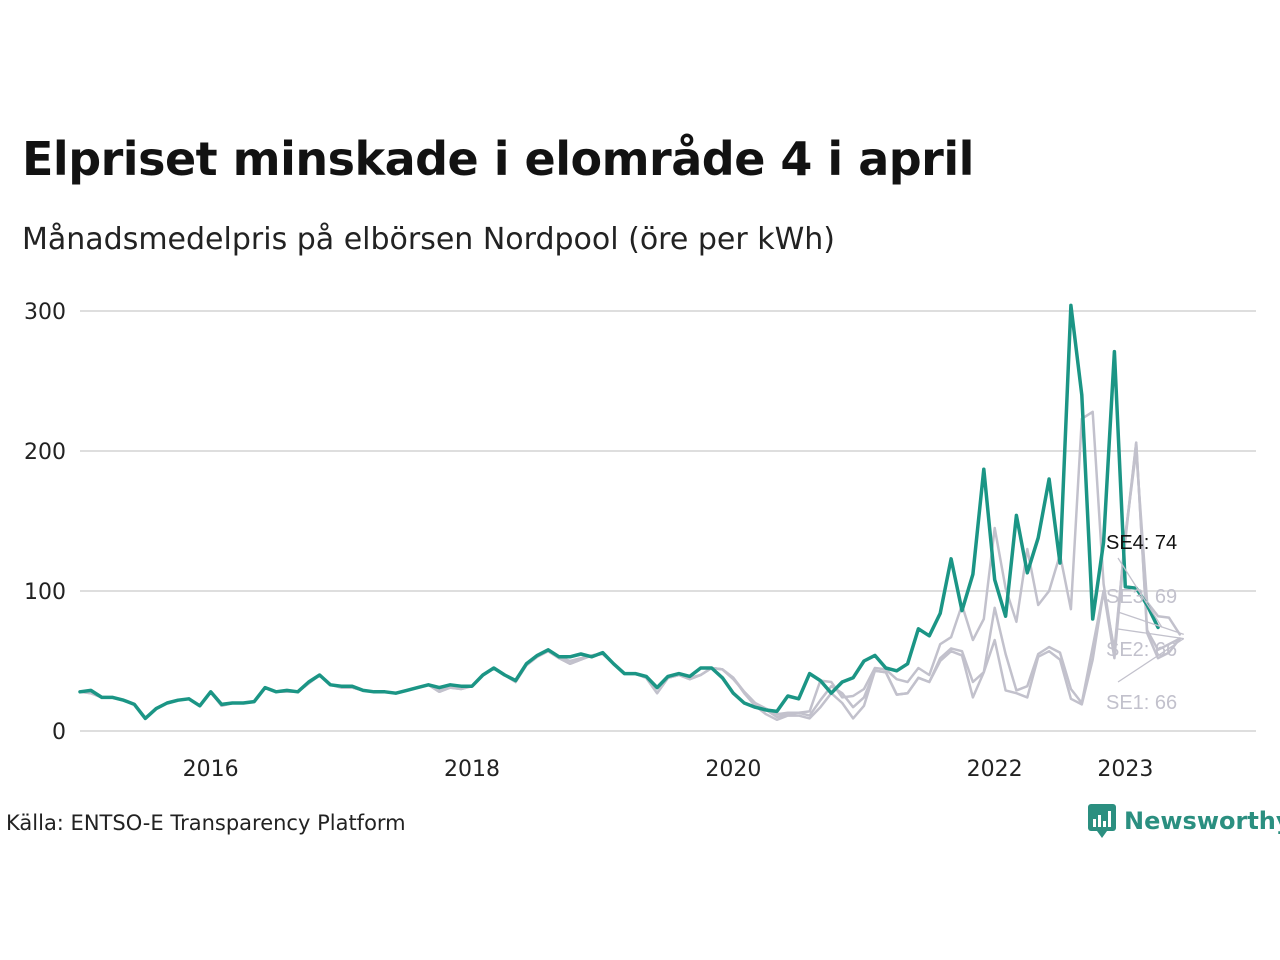 The height and width of the screenshot is (960, 1280). What do you see at coordinates (45, 312) in the screenshot?
I see `y-tick-label: 300` at bounding box center [45, 312].